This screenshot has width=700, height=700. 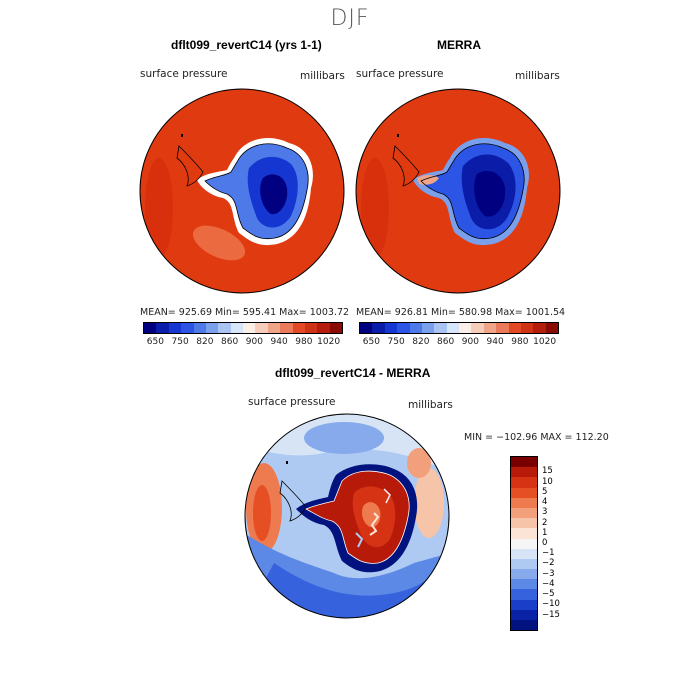 I want to click on colorbar-tick-label: 2, so click(x=545, y=522).